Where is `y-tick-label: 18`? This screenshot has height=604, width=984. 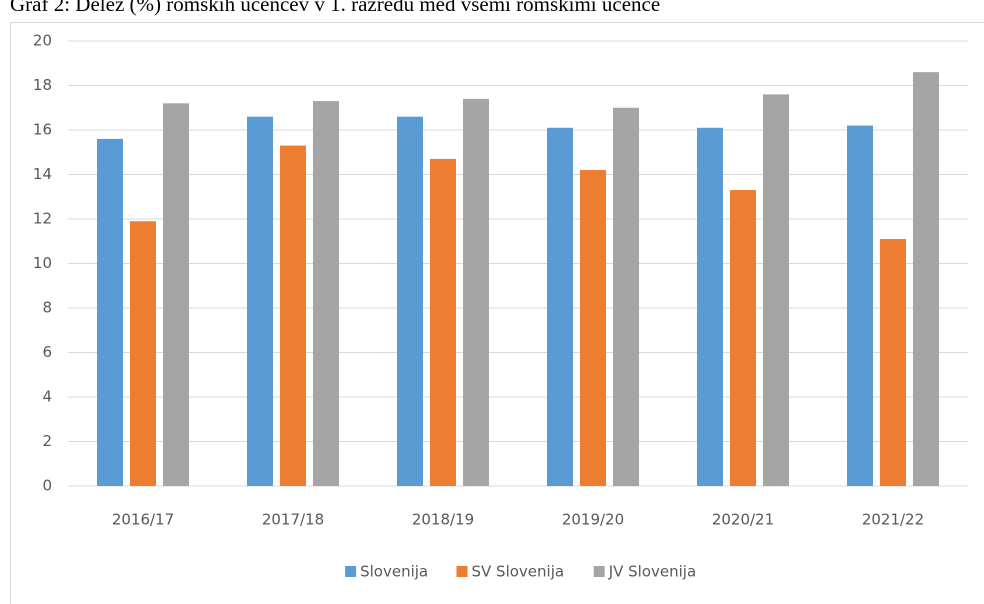
y-tick-label: 18 is located at coordinates (42, 85).